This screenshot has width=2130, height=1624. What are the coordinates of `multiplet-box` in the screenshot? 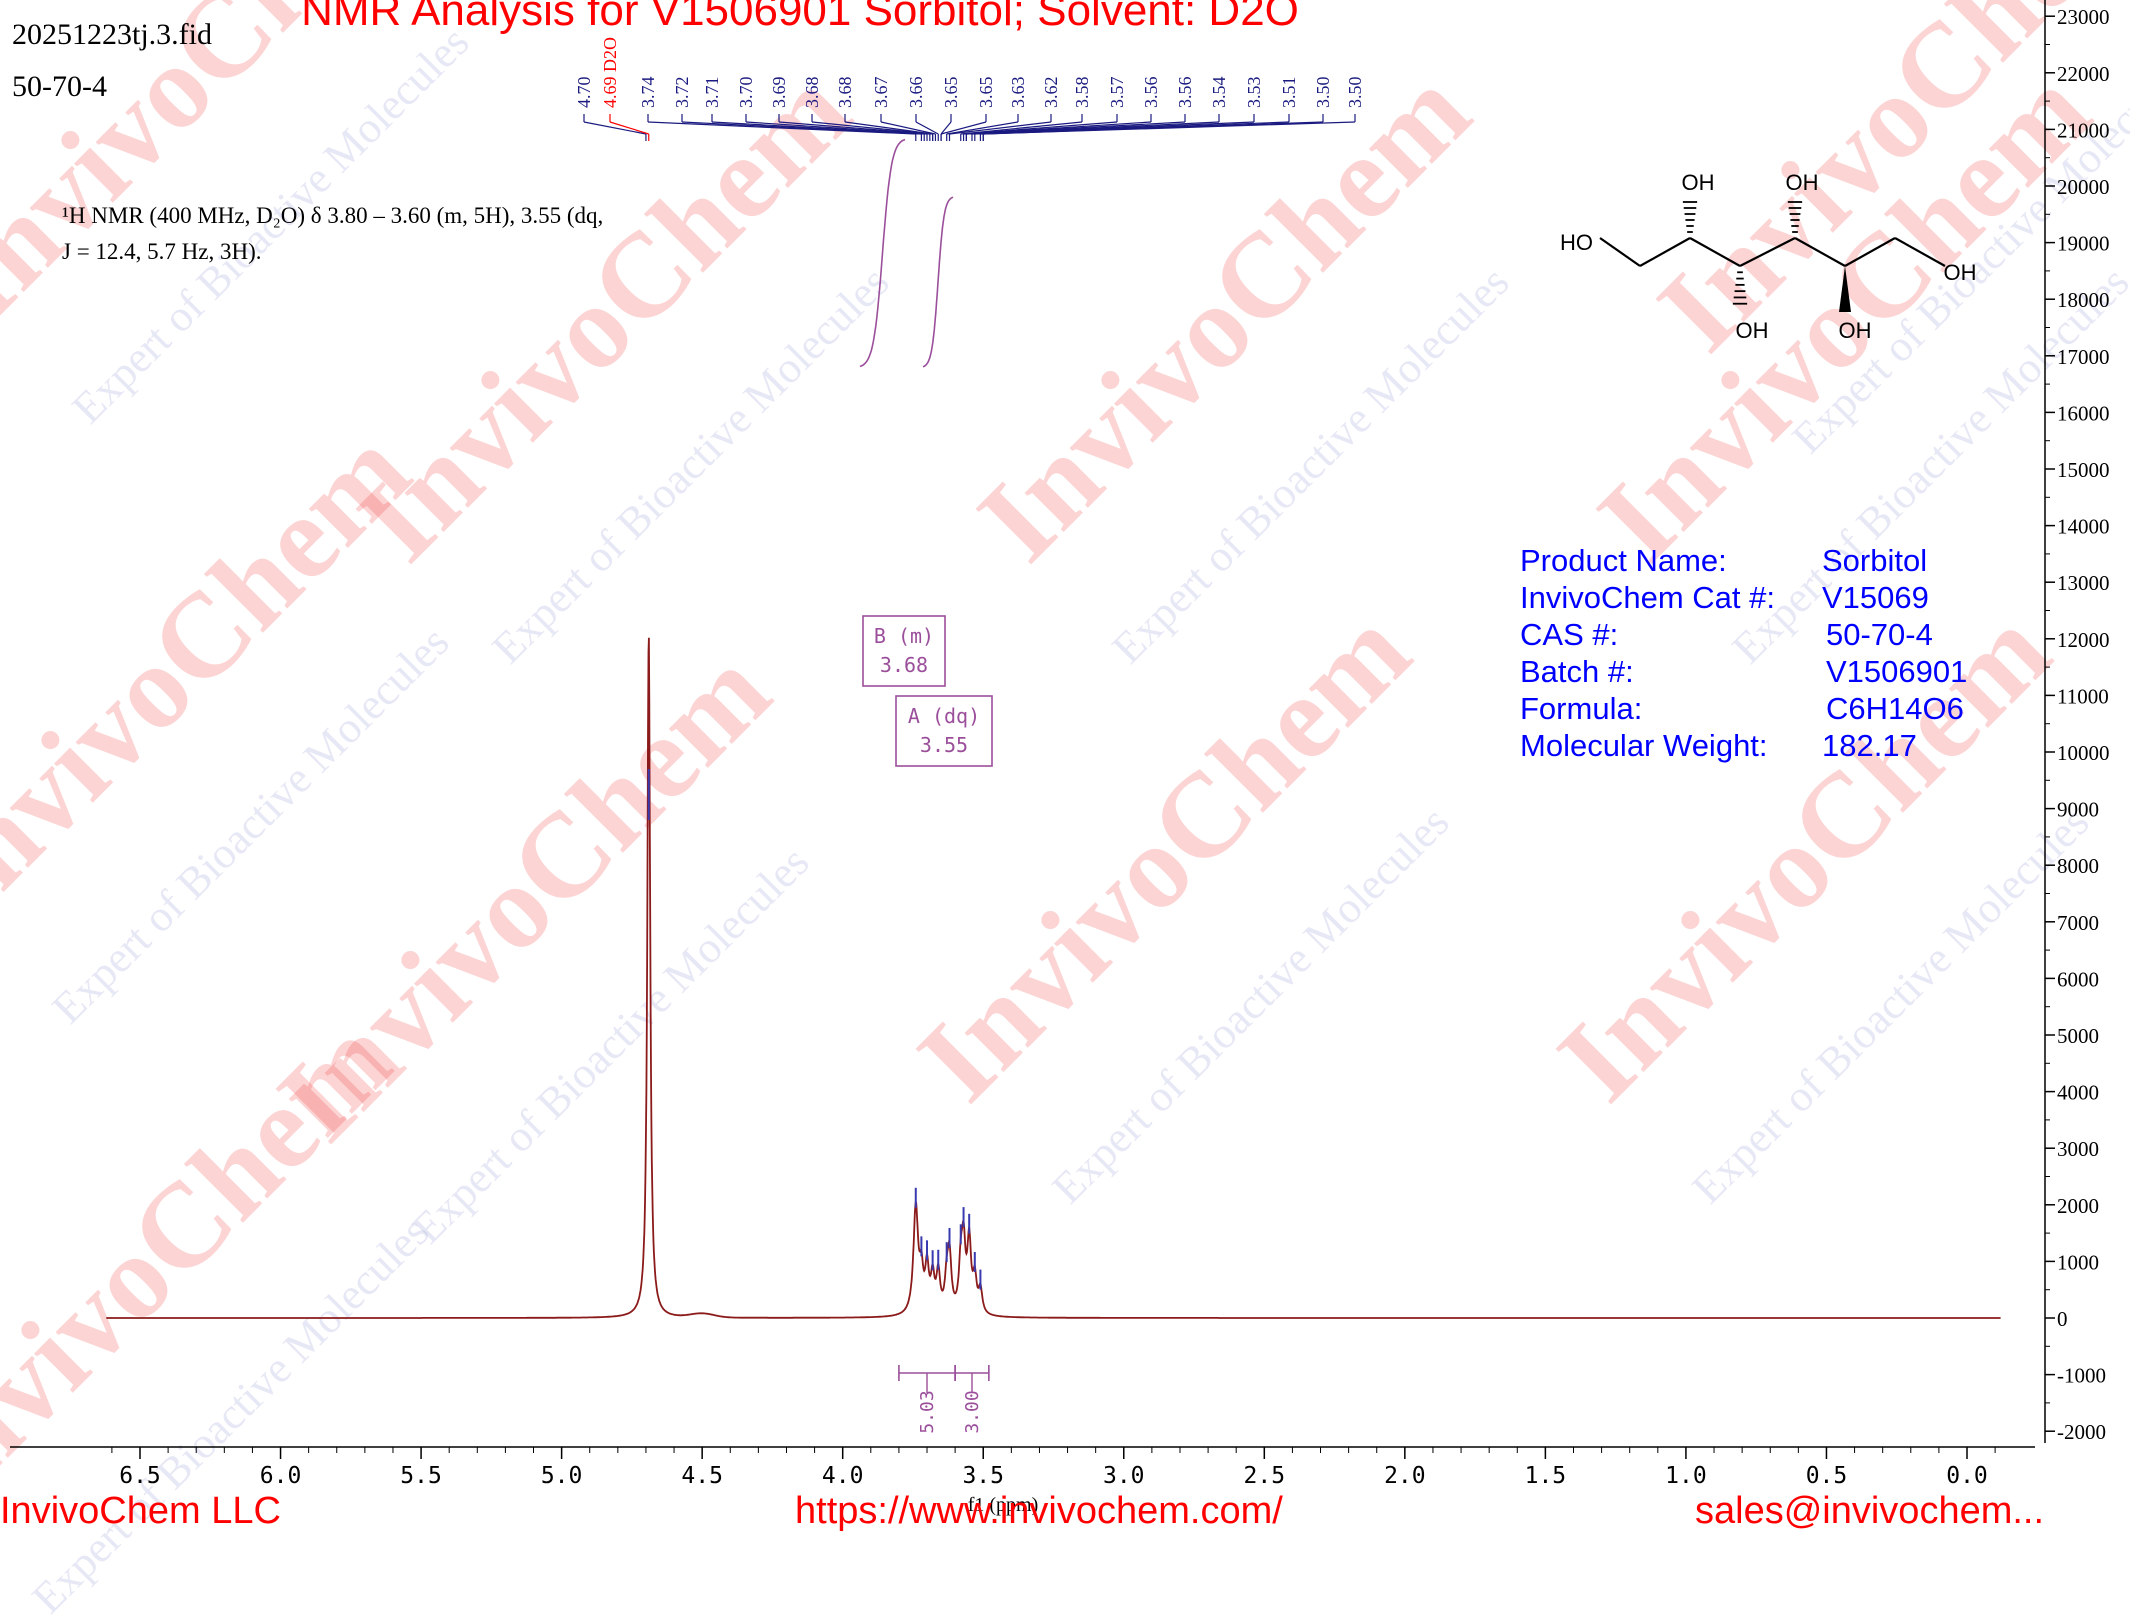 It's located at (904, 651).